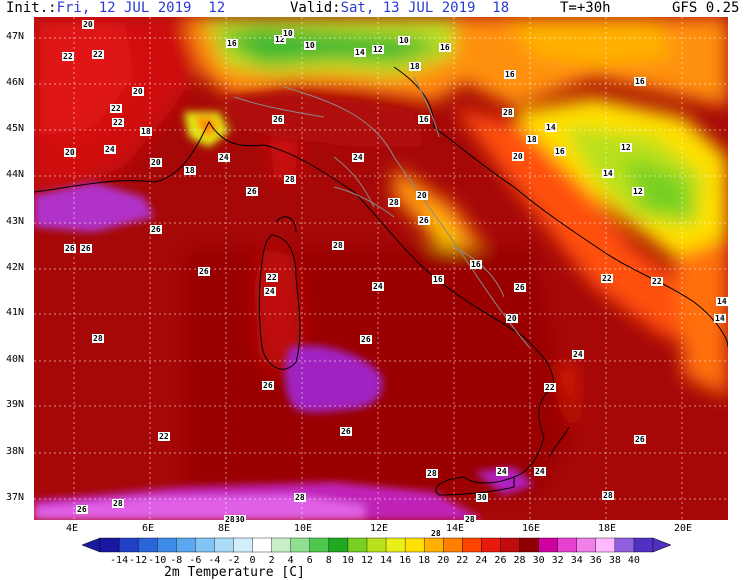 This screenshot has height=580, width=751. What do you see at coordinates (157, 560) in the screenshot?
I see `colorbar-tick-label: -10` at bounding box center [157, 560].